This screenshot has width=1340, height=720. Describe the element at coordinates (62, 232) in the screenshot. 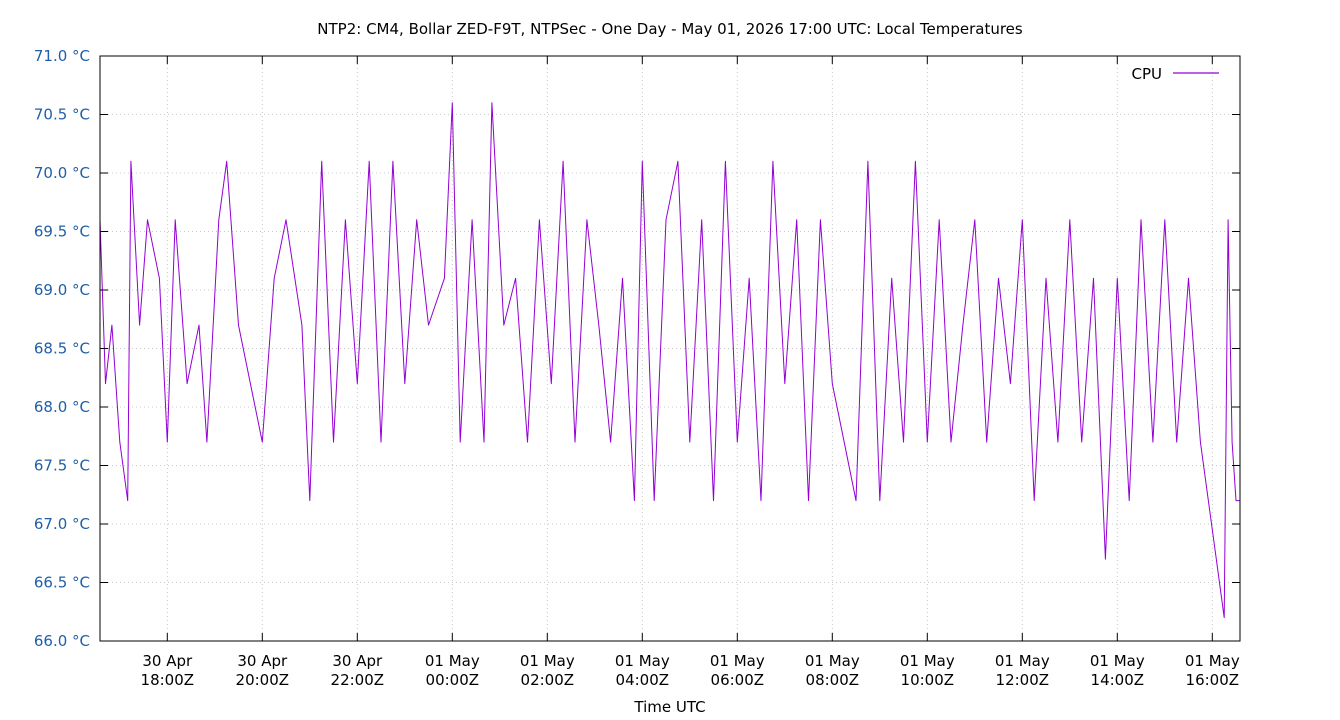

I see `y-tick-label: 69.5 °C` at that location.